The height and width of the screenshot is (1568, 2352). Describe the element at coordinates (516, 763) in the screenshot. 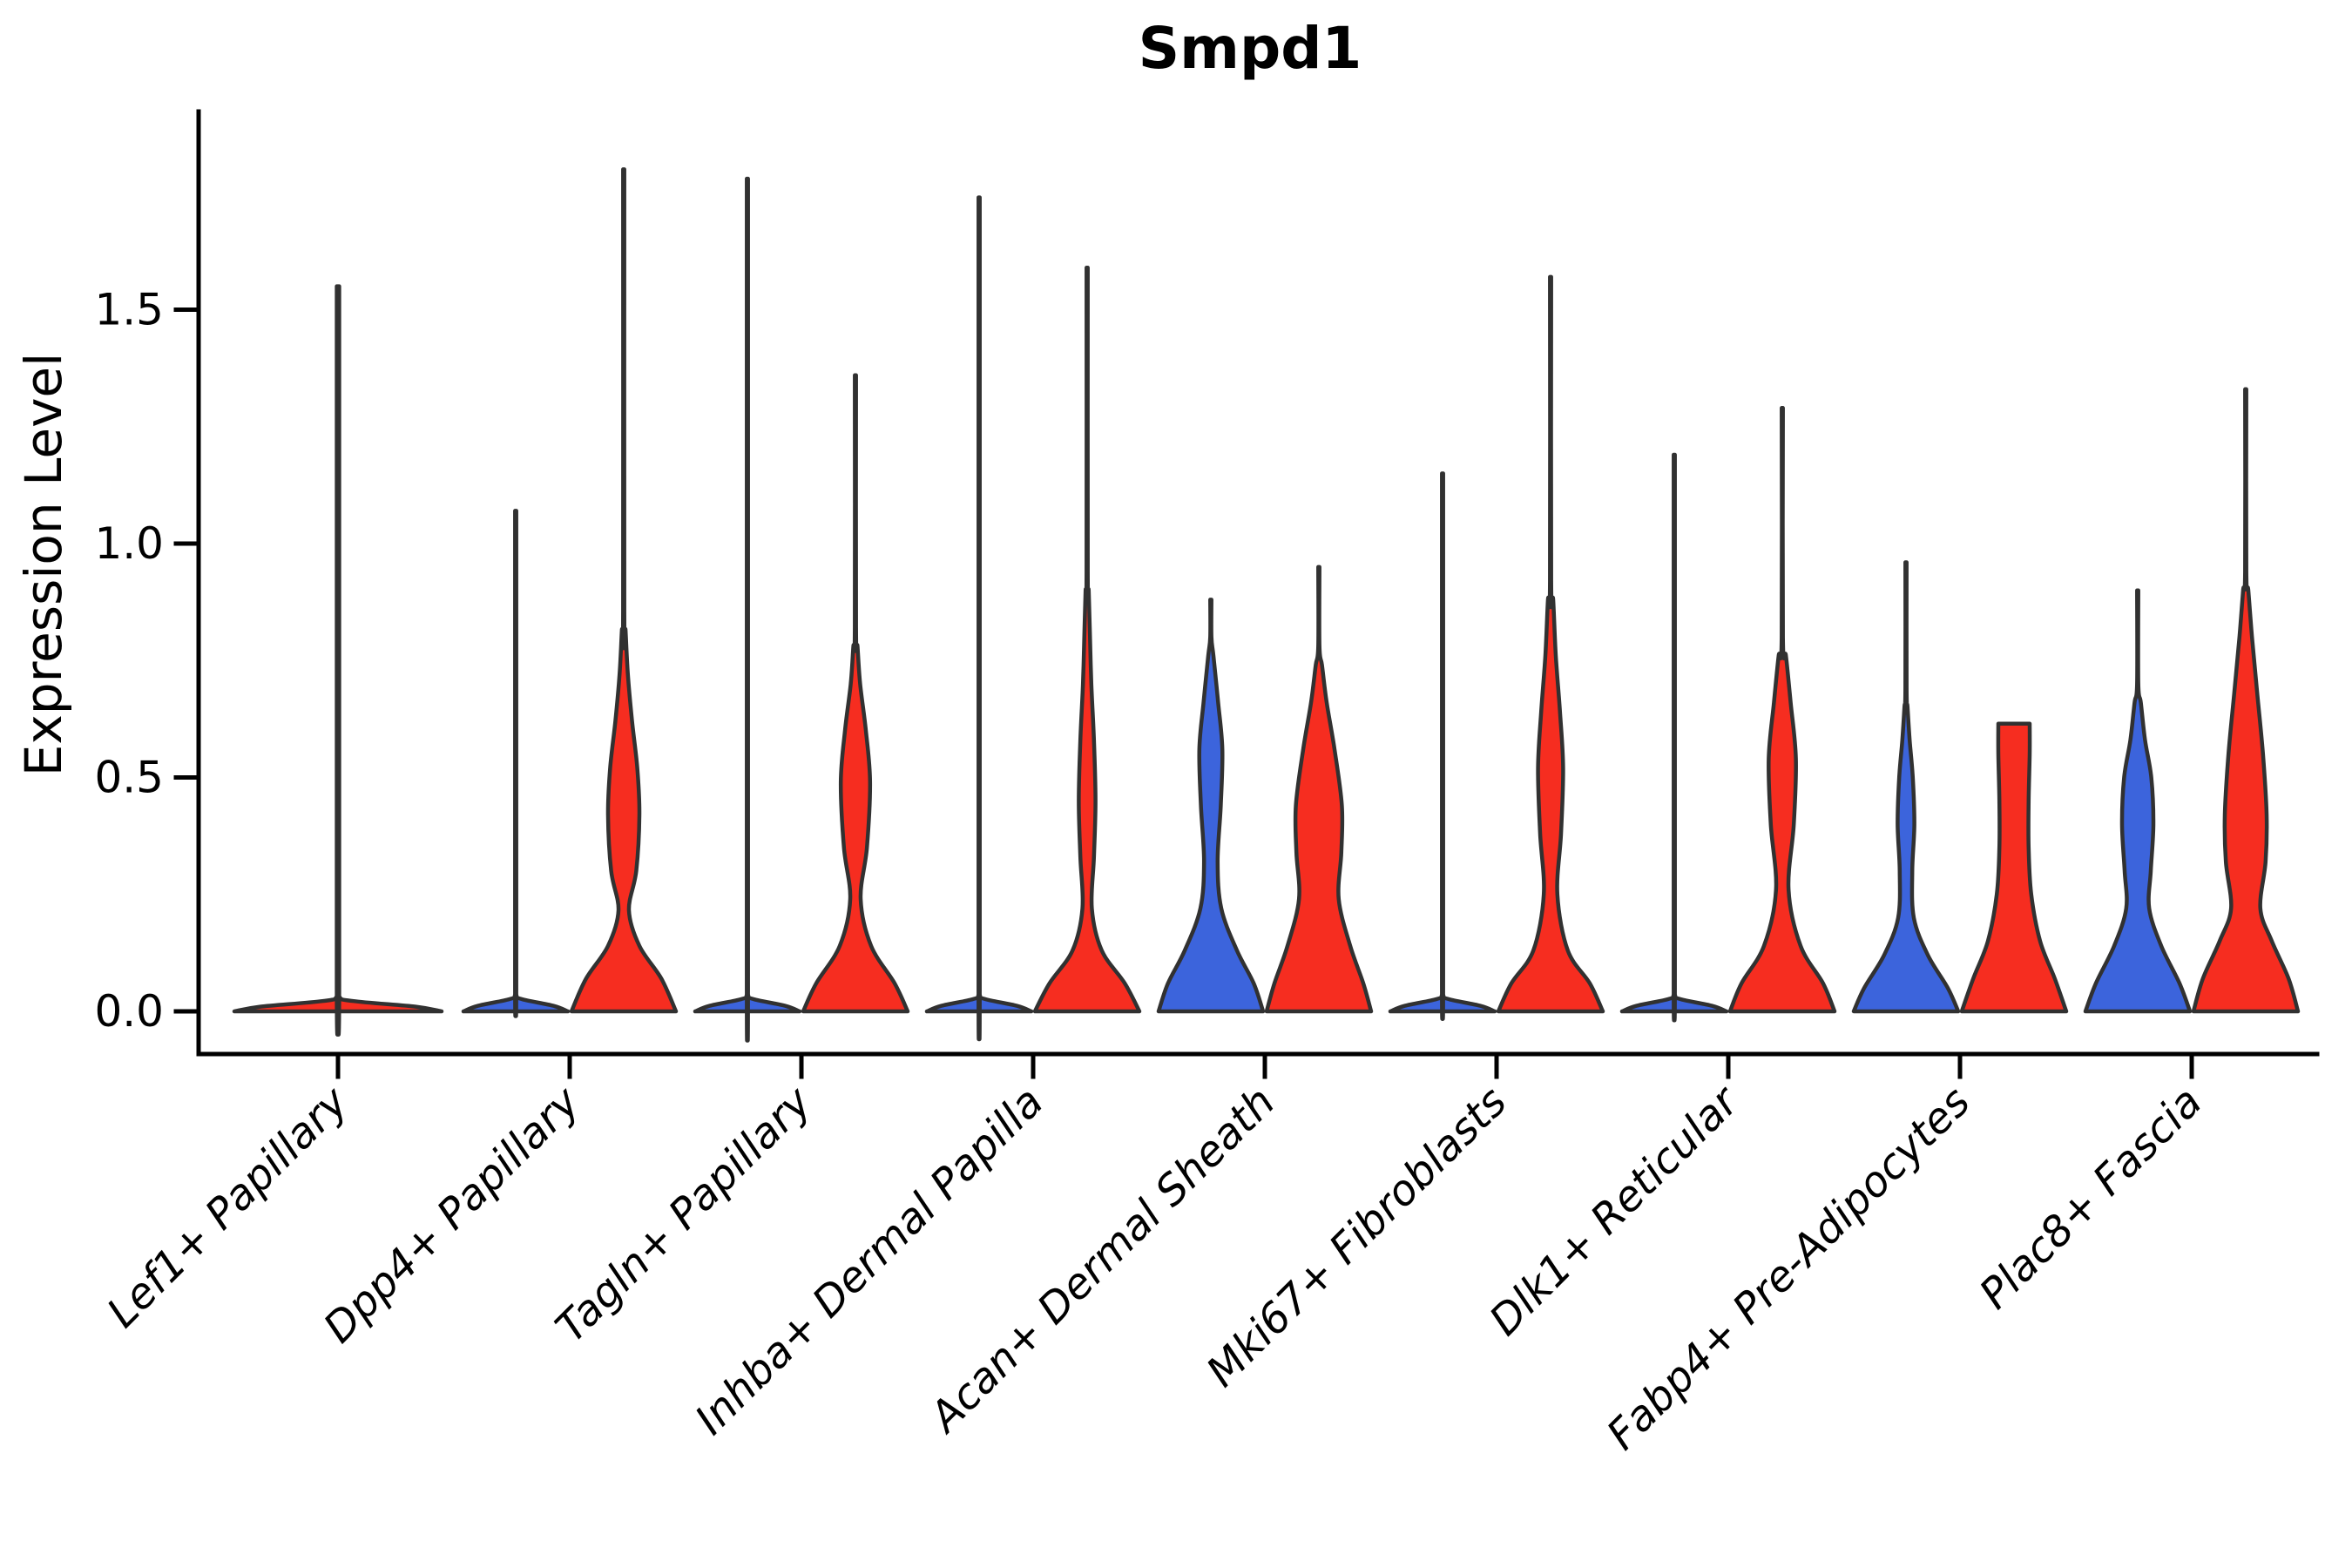

I see `violin-dpp4-papillary-blue` at that location.